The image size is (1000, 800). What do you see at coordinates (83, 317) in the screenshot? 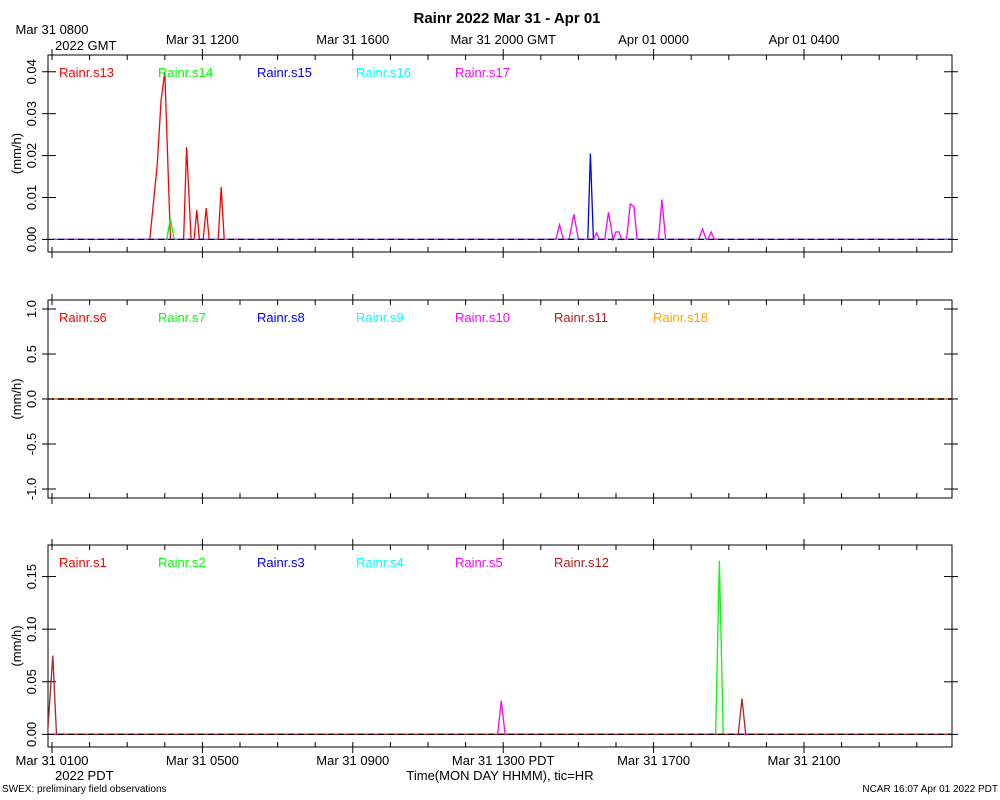
I see `legend-rainr-s6: Rainr.s6` at bounding box center [83, 317].